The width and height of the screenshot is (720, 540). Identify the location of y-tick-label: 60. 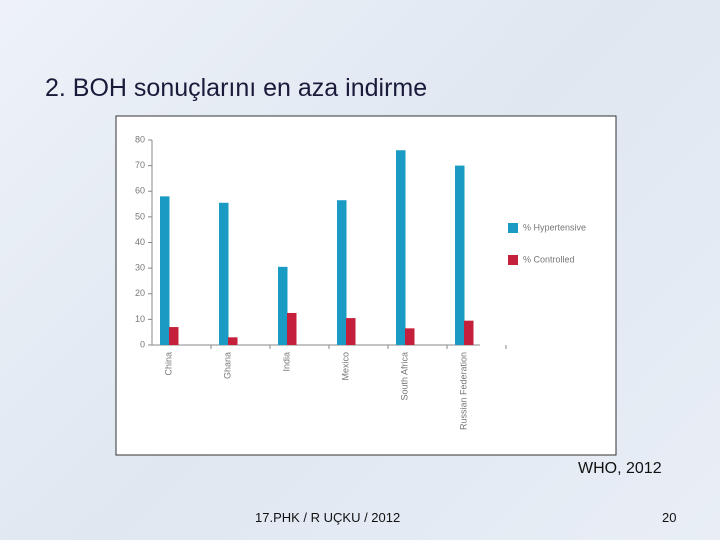
(140, 191).